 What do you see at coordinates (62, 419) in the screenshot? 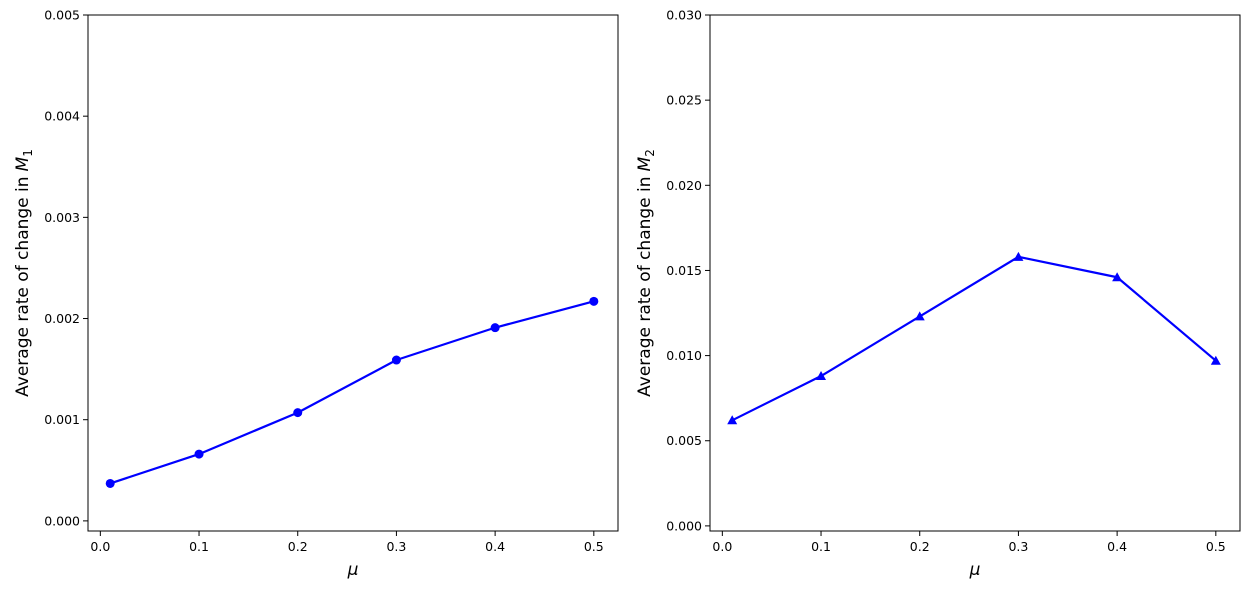
I see `y-tick-label: 0.001` at bounding box center [62, 419].